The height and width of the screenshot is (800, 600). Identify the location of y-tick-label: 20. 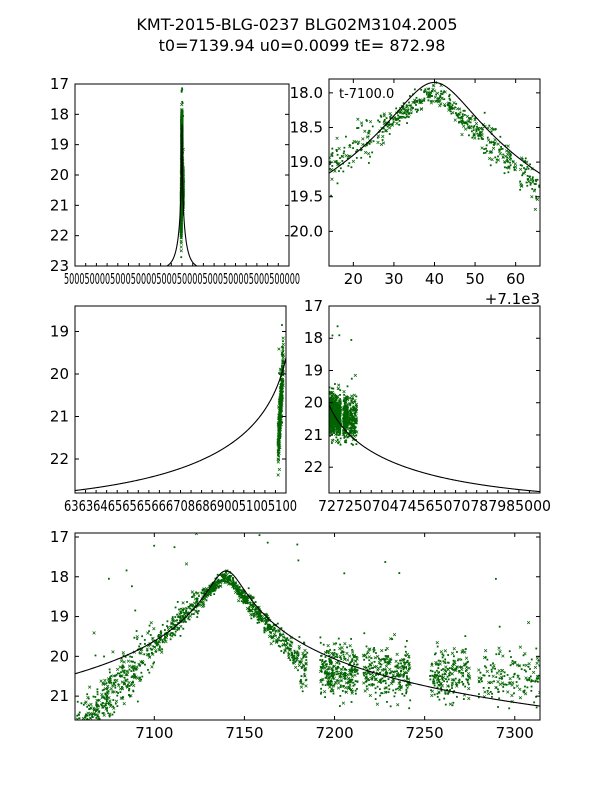
(59, 374).